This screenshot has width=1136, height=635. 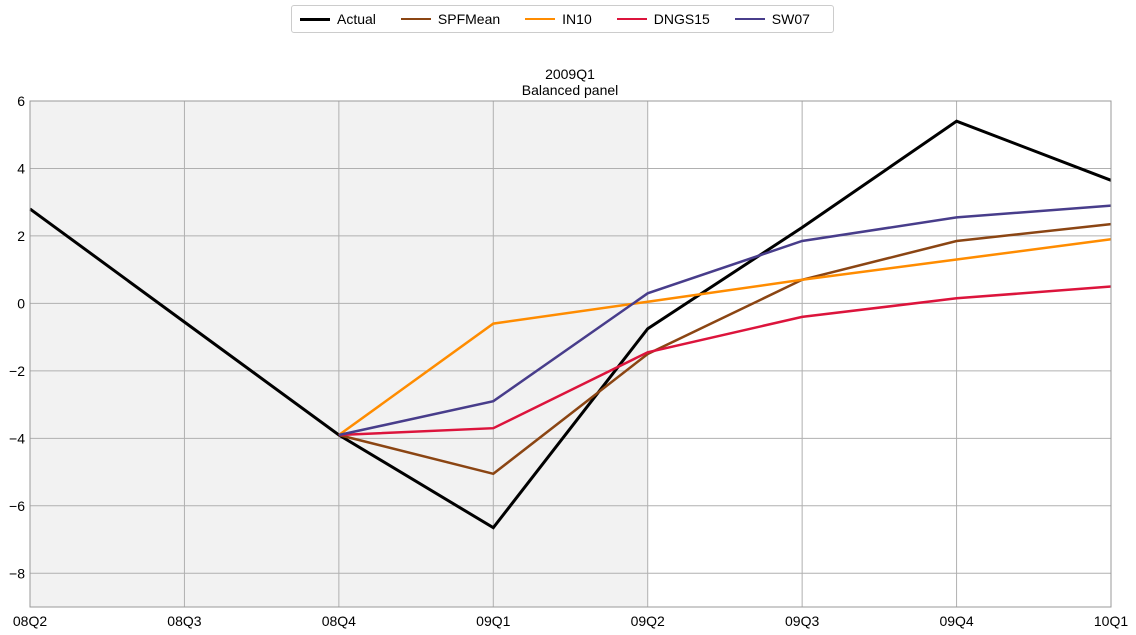 I want to click on x-tick-label: 08Q3, so click(x=184, y=621).